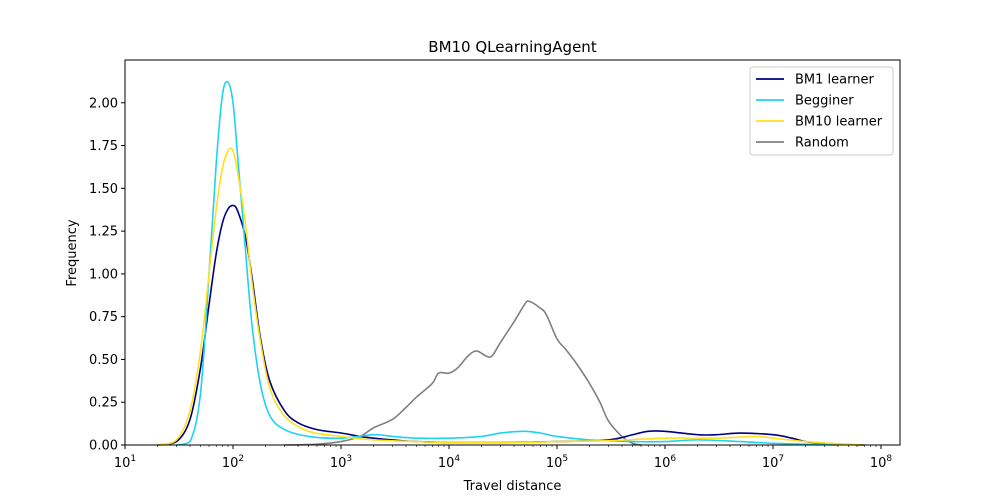 This screenshot has width=1000, height=500. I want to click on legend-label: Random, so click(822, 143).